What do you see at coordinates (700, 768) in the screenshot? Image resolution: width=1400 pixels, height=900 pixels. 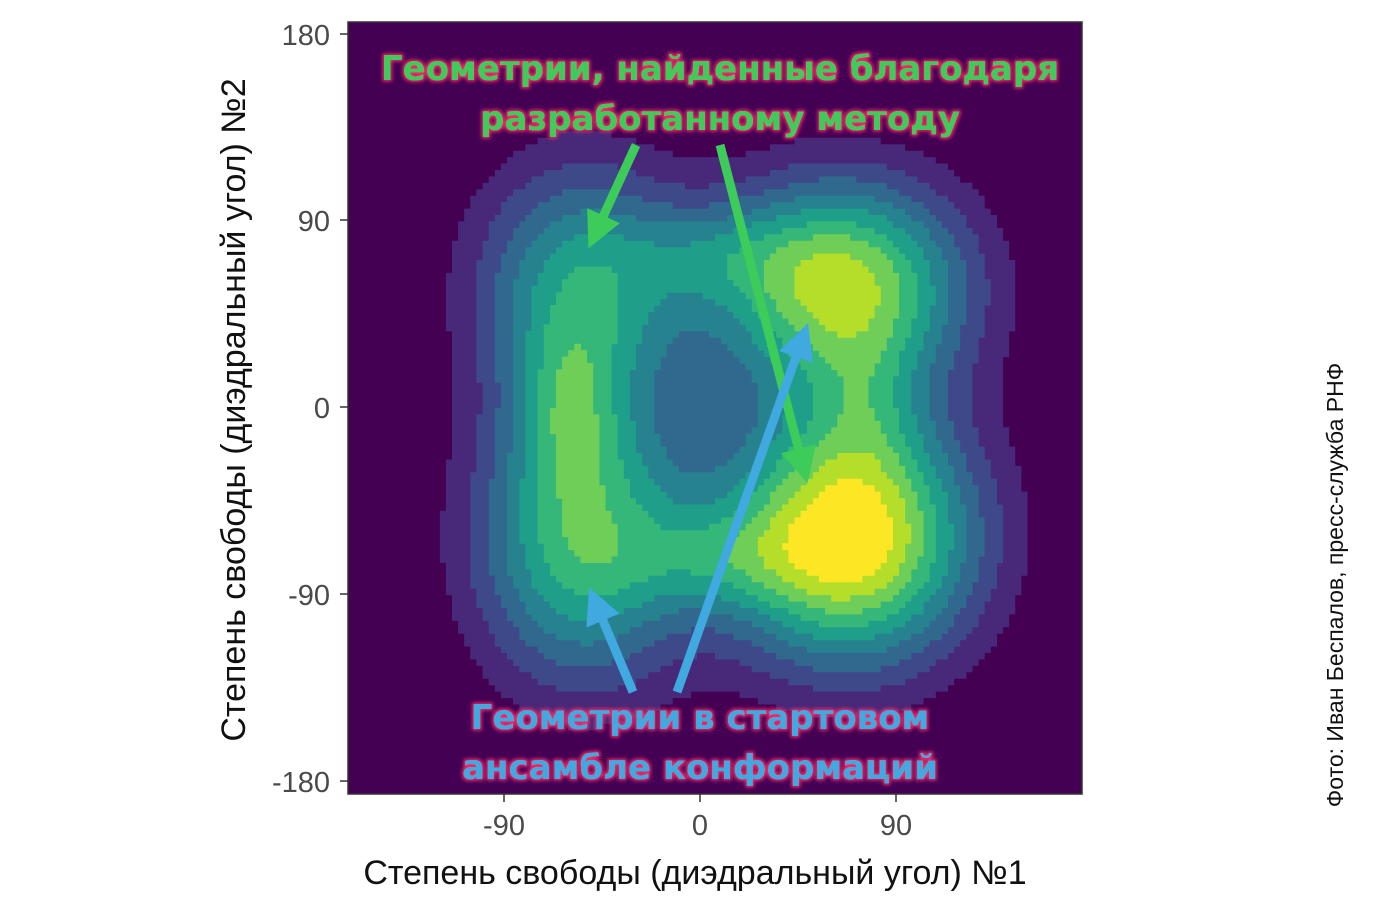 I see `blue-annotation-line-2: ансамбле конформаций` at bounding box center [700, 768].